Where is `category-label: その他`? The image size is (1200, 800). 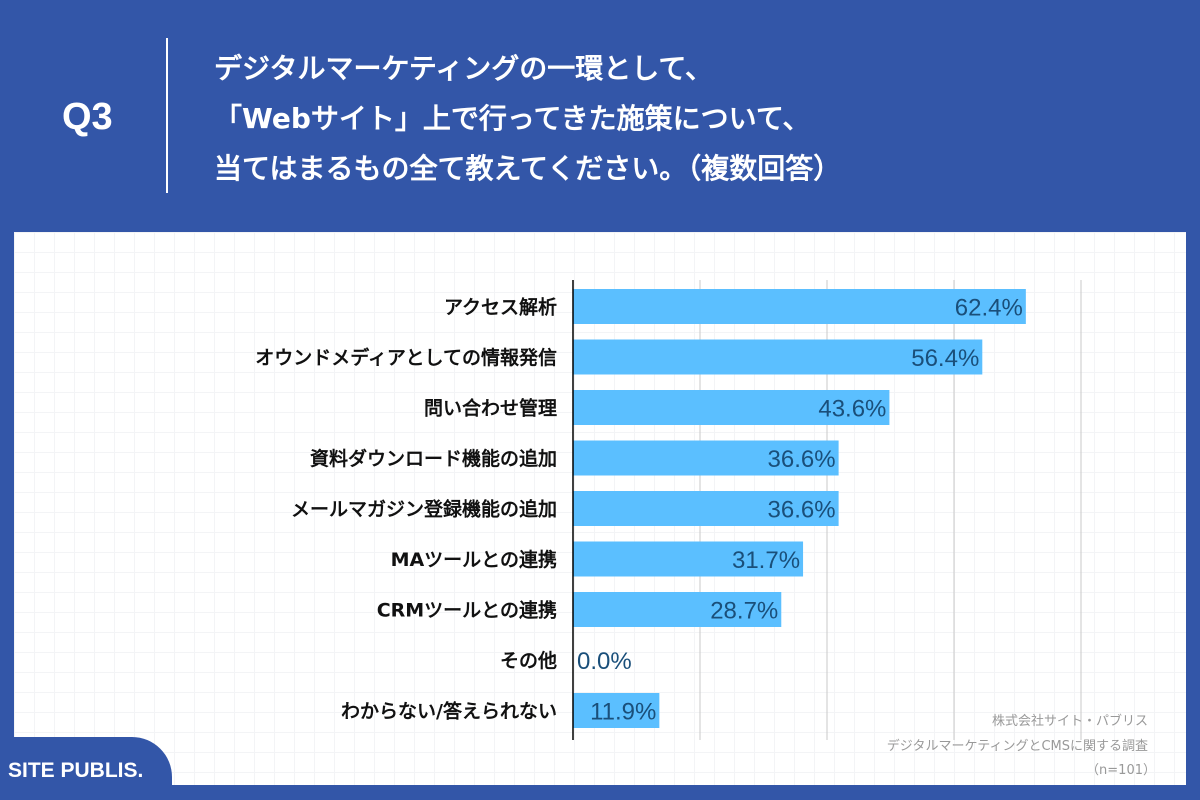
category-label: その他 is located at coordinates (528, 660).